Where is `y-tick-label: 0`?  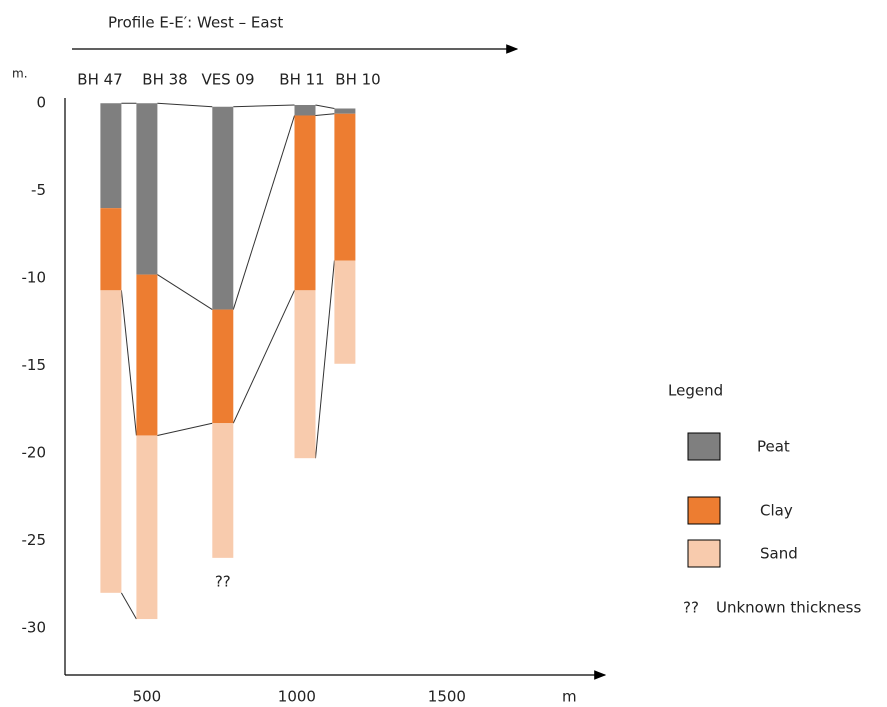
y-tick-label: 0 is located at coordinates (41, 103).